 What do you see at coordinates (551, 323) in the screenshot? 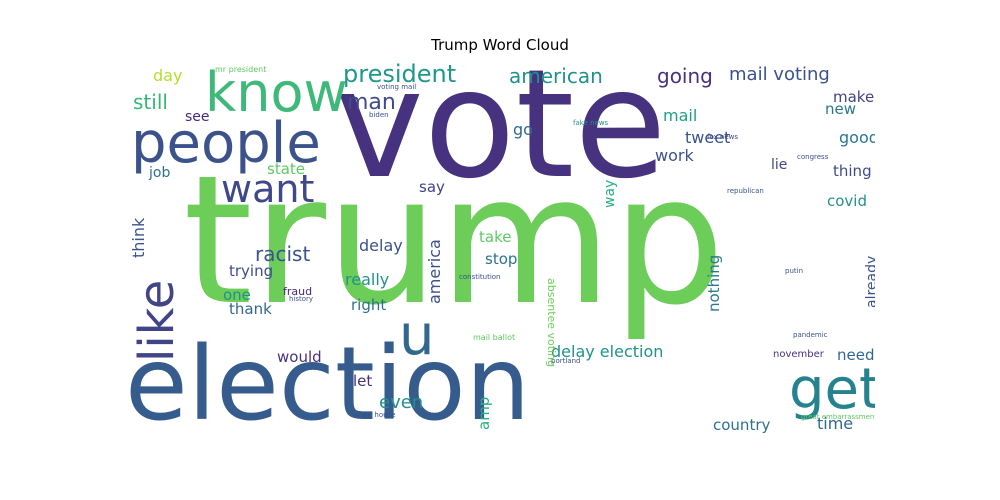
I see `word-absentee-voting: absentee voting` at bounding box center [551, 323].